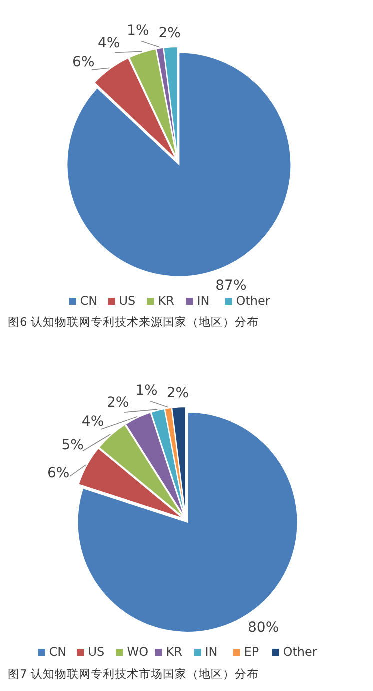  What do you see at coordinates (138, 652) in the screenshot?
I see `legend-label: WO` at bounding box center [138, 652].